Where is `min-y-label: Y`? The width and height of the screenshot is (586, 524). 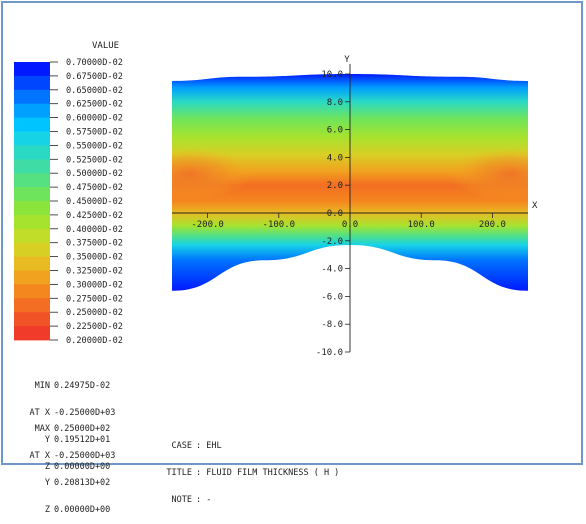
min-y-label: Y is located at coordinates (47, 440).